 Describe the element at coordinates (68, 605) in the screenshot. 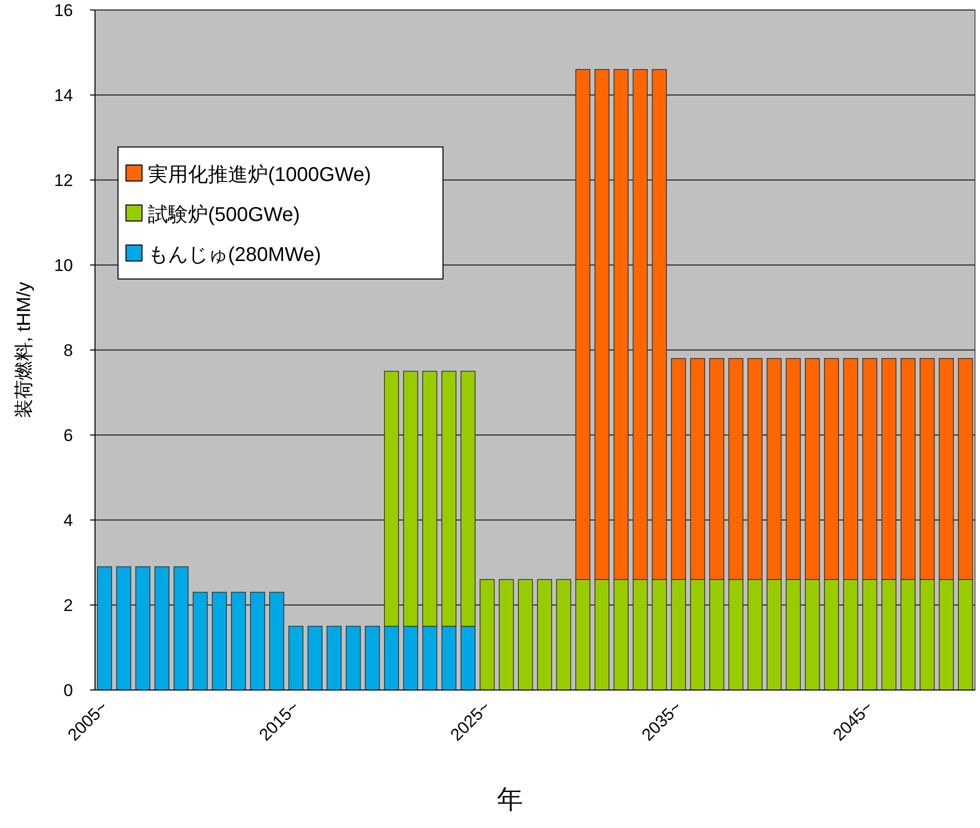

I see `y-tick-label: 2` at that location.